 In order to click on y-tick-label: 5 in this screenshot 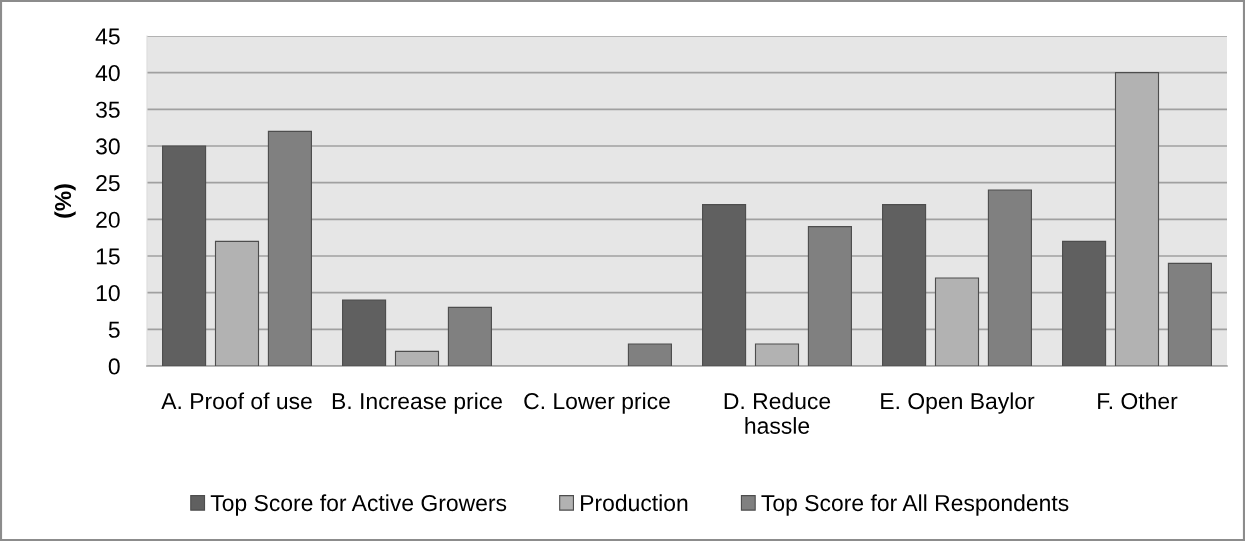, I will do `click(114, 329)`.